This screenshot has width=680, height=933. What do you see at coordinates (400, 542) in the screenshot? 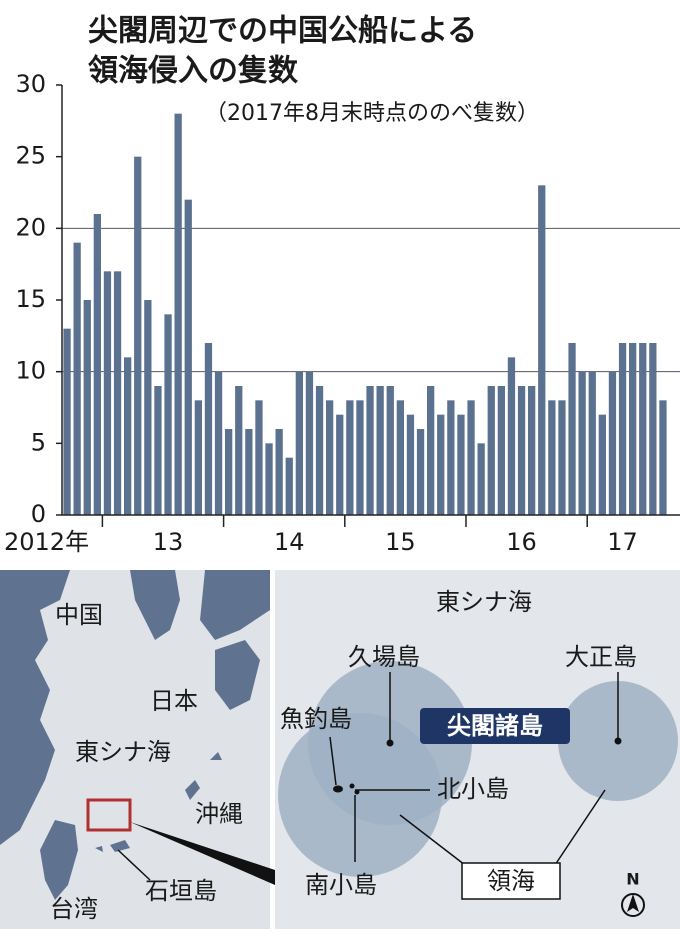
I see `x-tick-label: 15` at bounding box center [400, 542].